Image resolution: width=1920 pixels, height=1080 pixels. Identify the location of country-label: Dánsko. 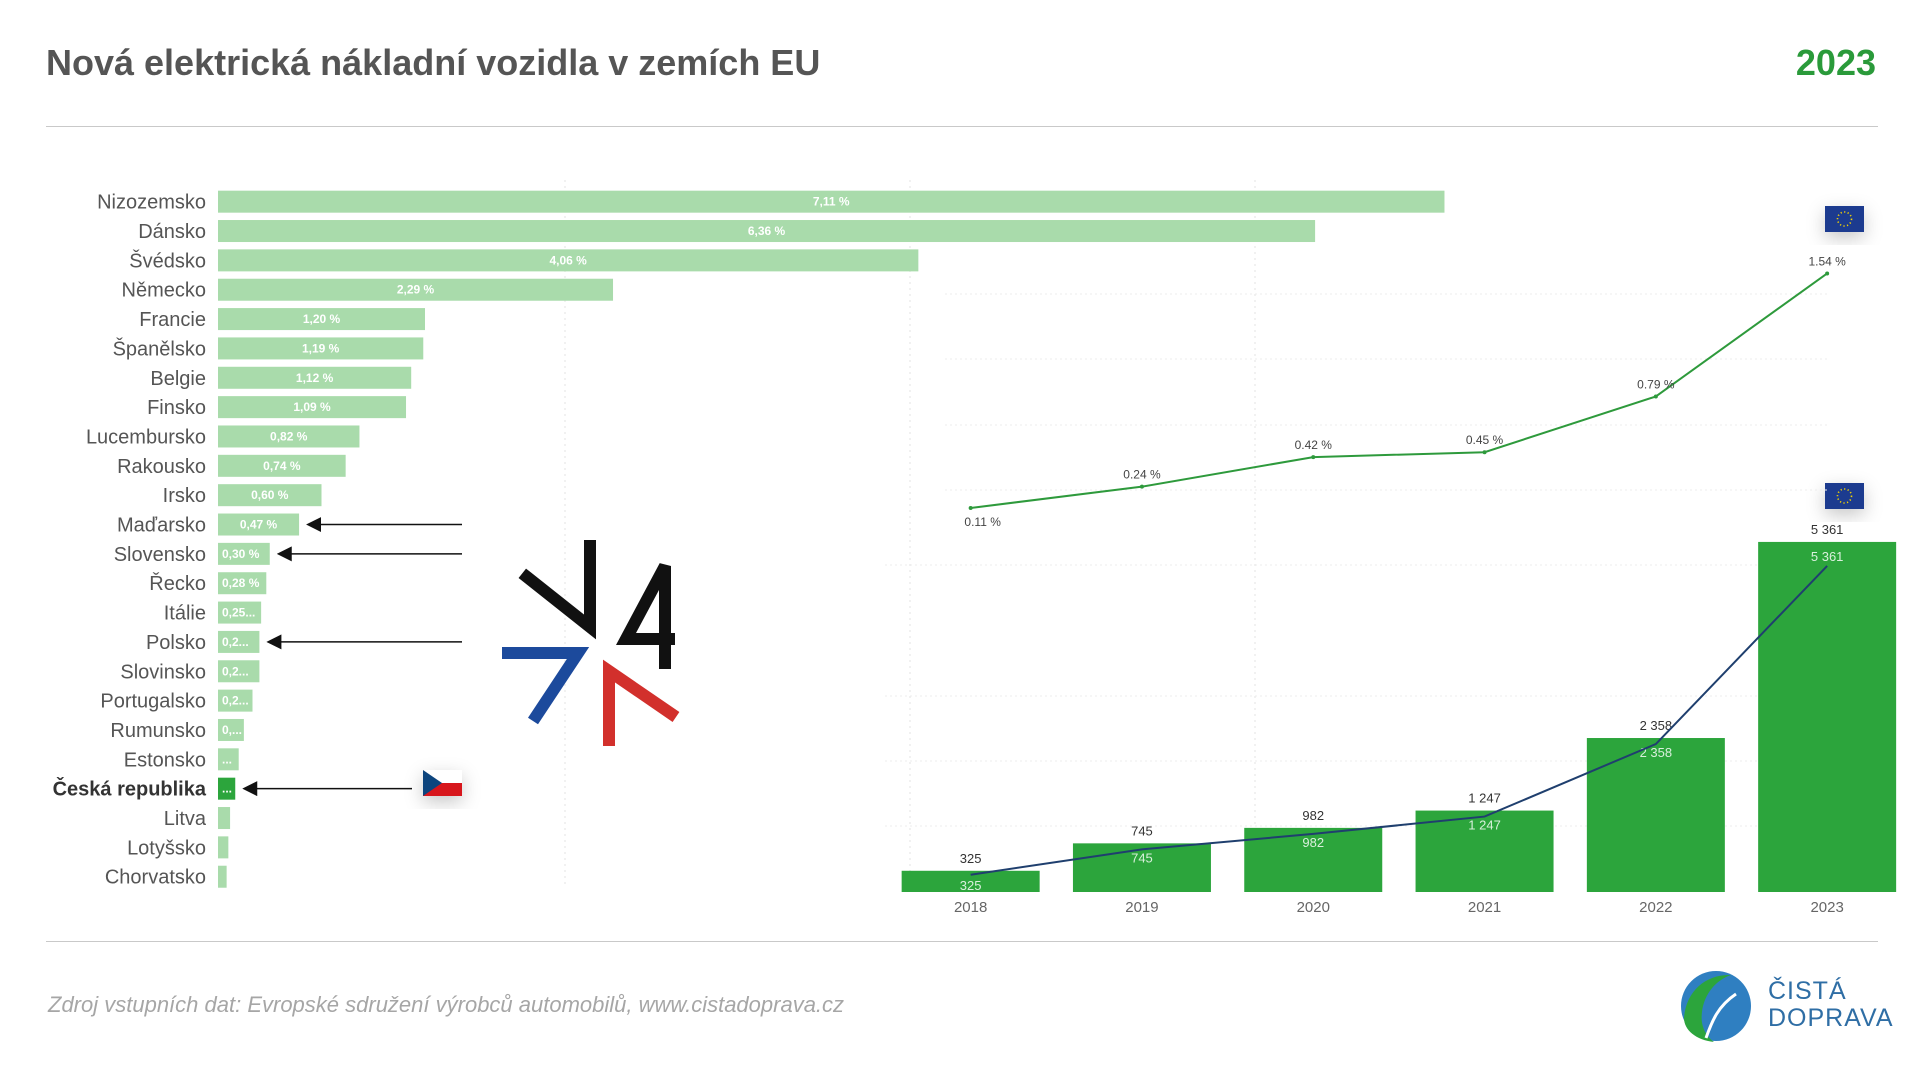
(172, 232).